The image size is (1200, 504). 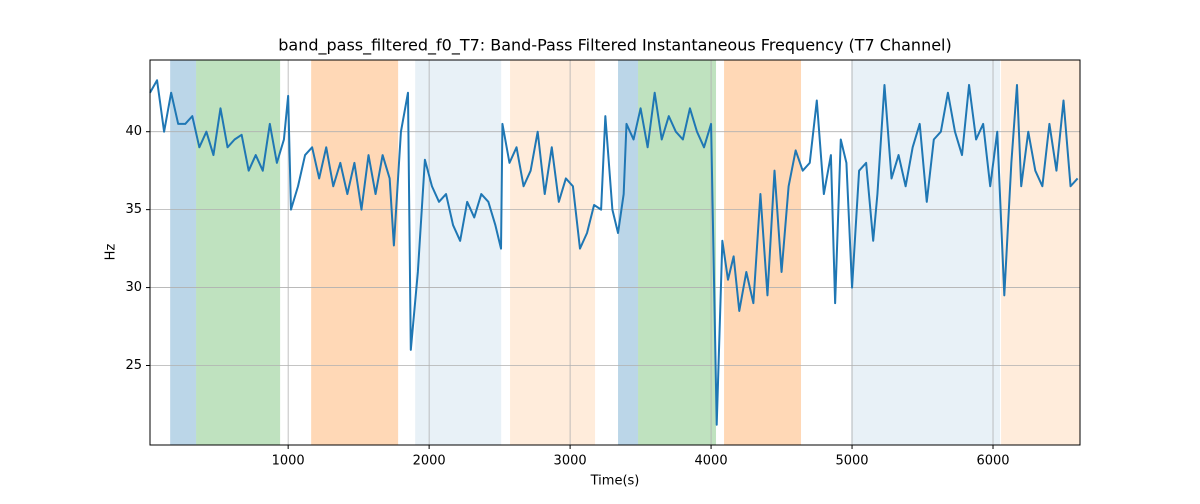 What do you see at coordinates (711, 461) in the screenshot?
I see `x-tick-label: 4000` at bounding box center [711, 461].